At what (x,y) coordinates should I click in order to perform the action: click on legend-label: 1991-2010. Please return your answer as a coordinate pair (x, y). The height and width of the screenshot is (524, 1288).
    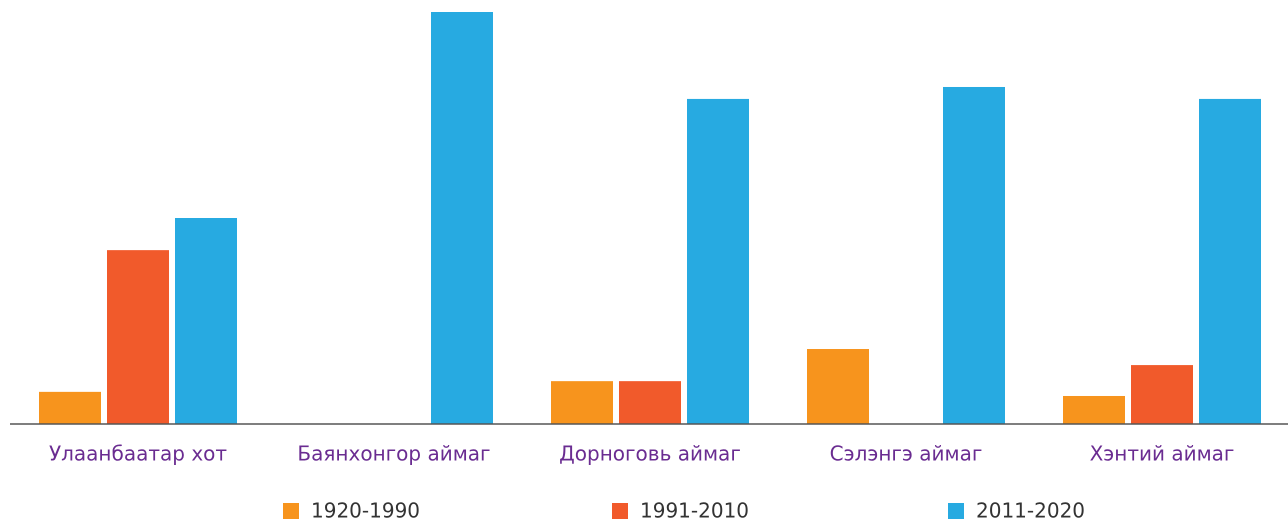
    Looking at the image, I should click on (694, 511).